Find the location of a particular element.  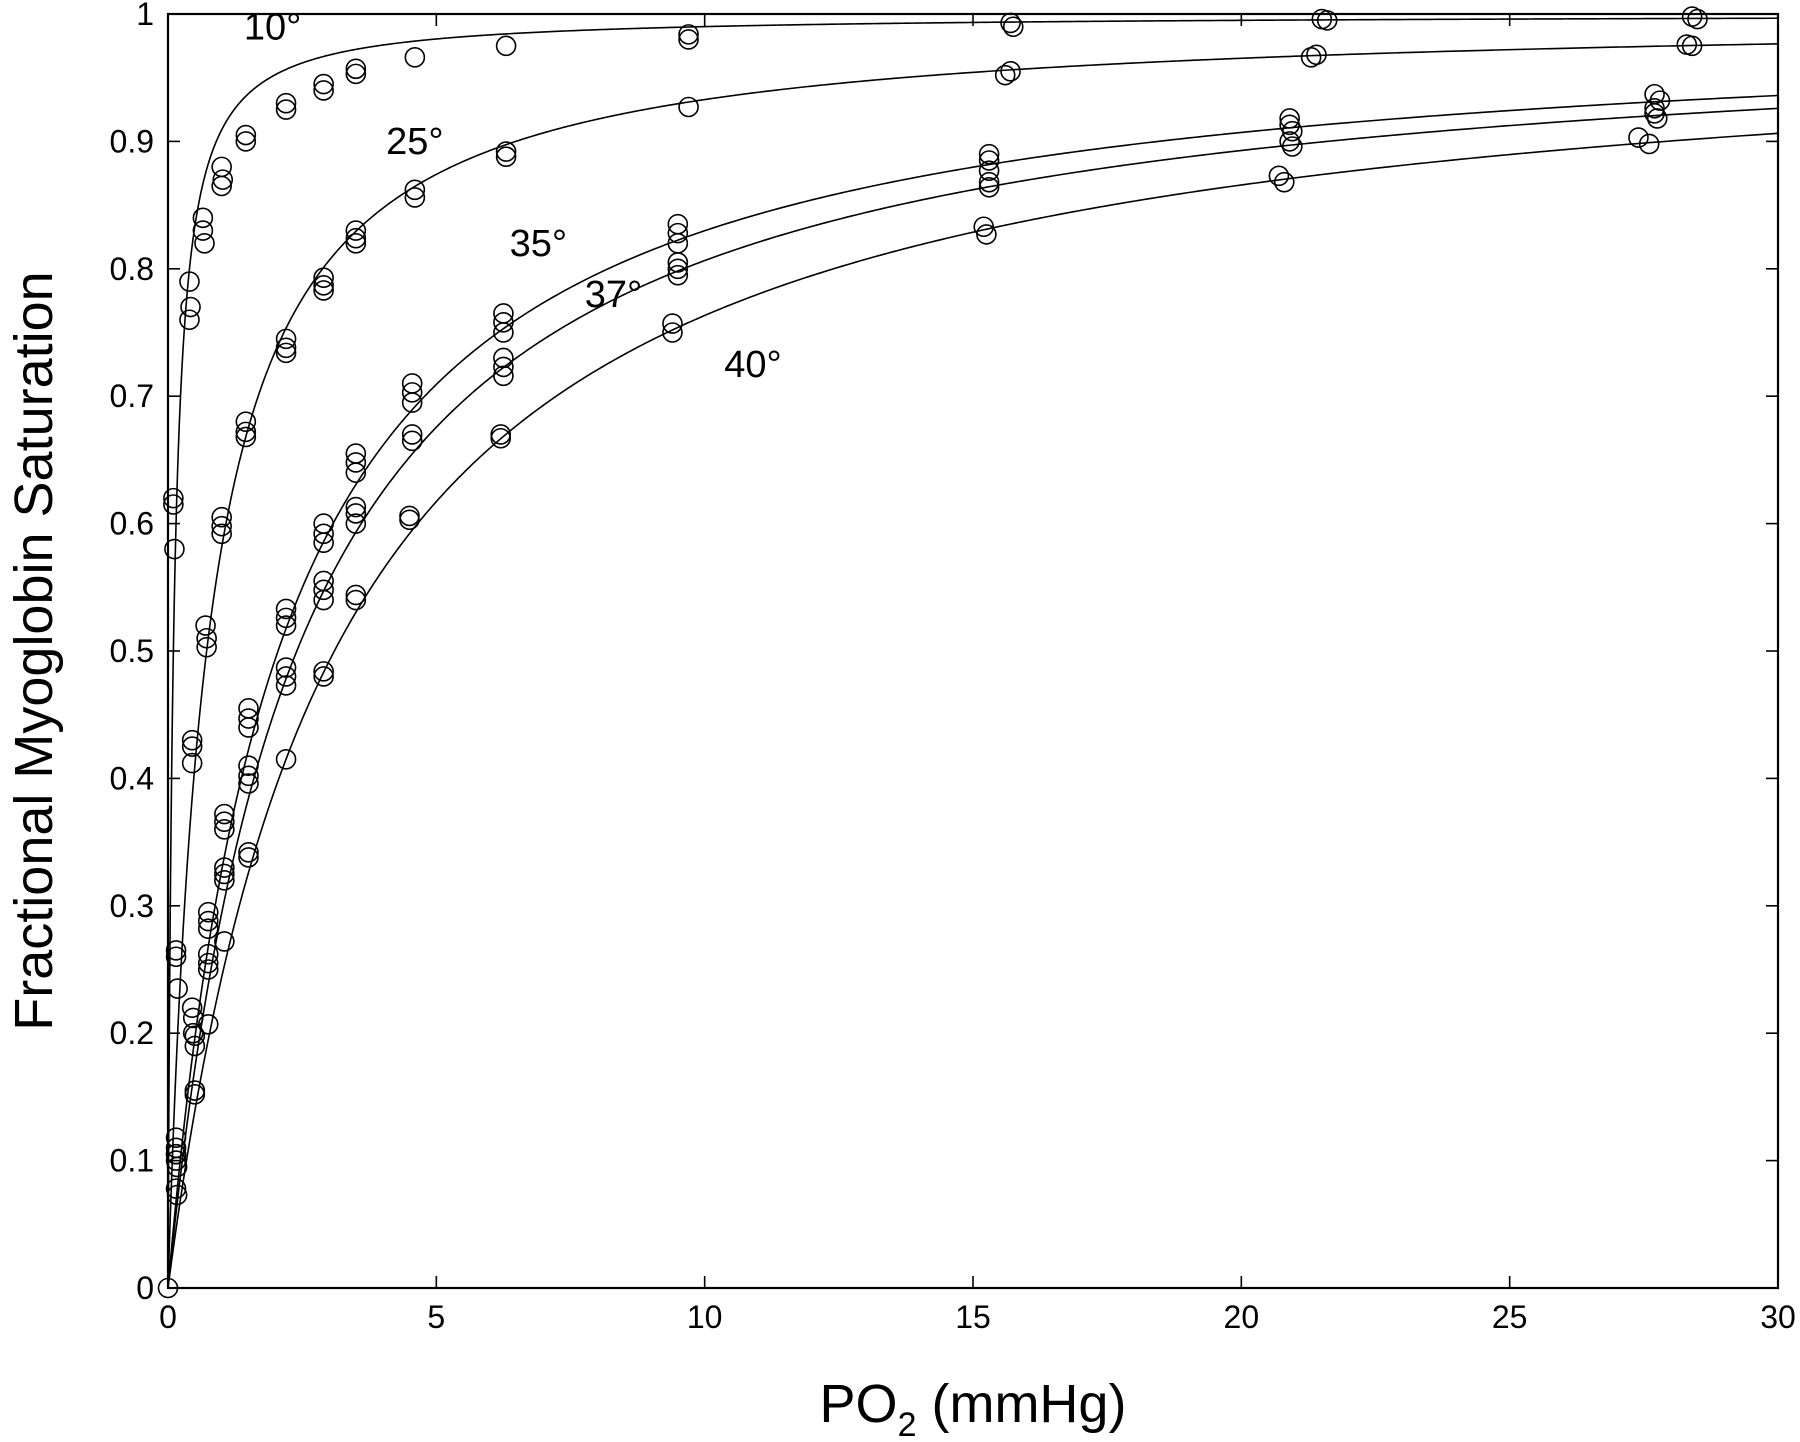

curve-label: 35° is located at coordinates (538, 244).